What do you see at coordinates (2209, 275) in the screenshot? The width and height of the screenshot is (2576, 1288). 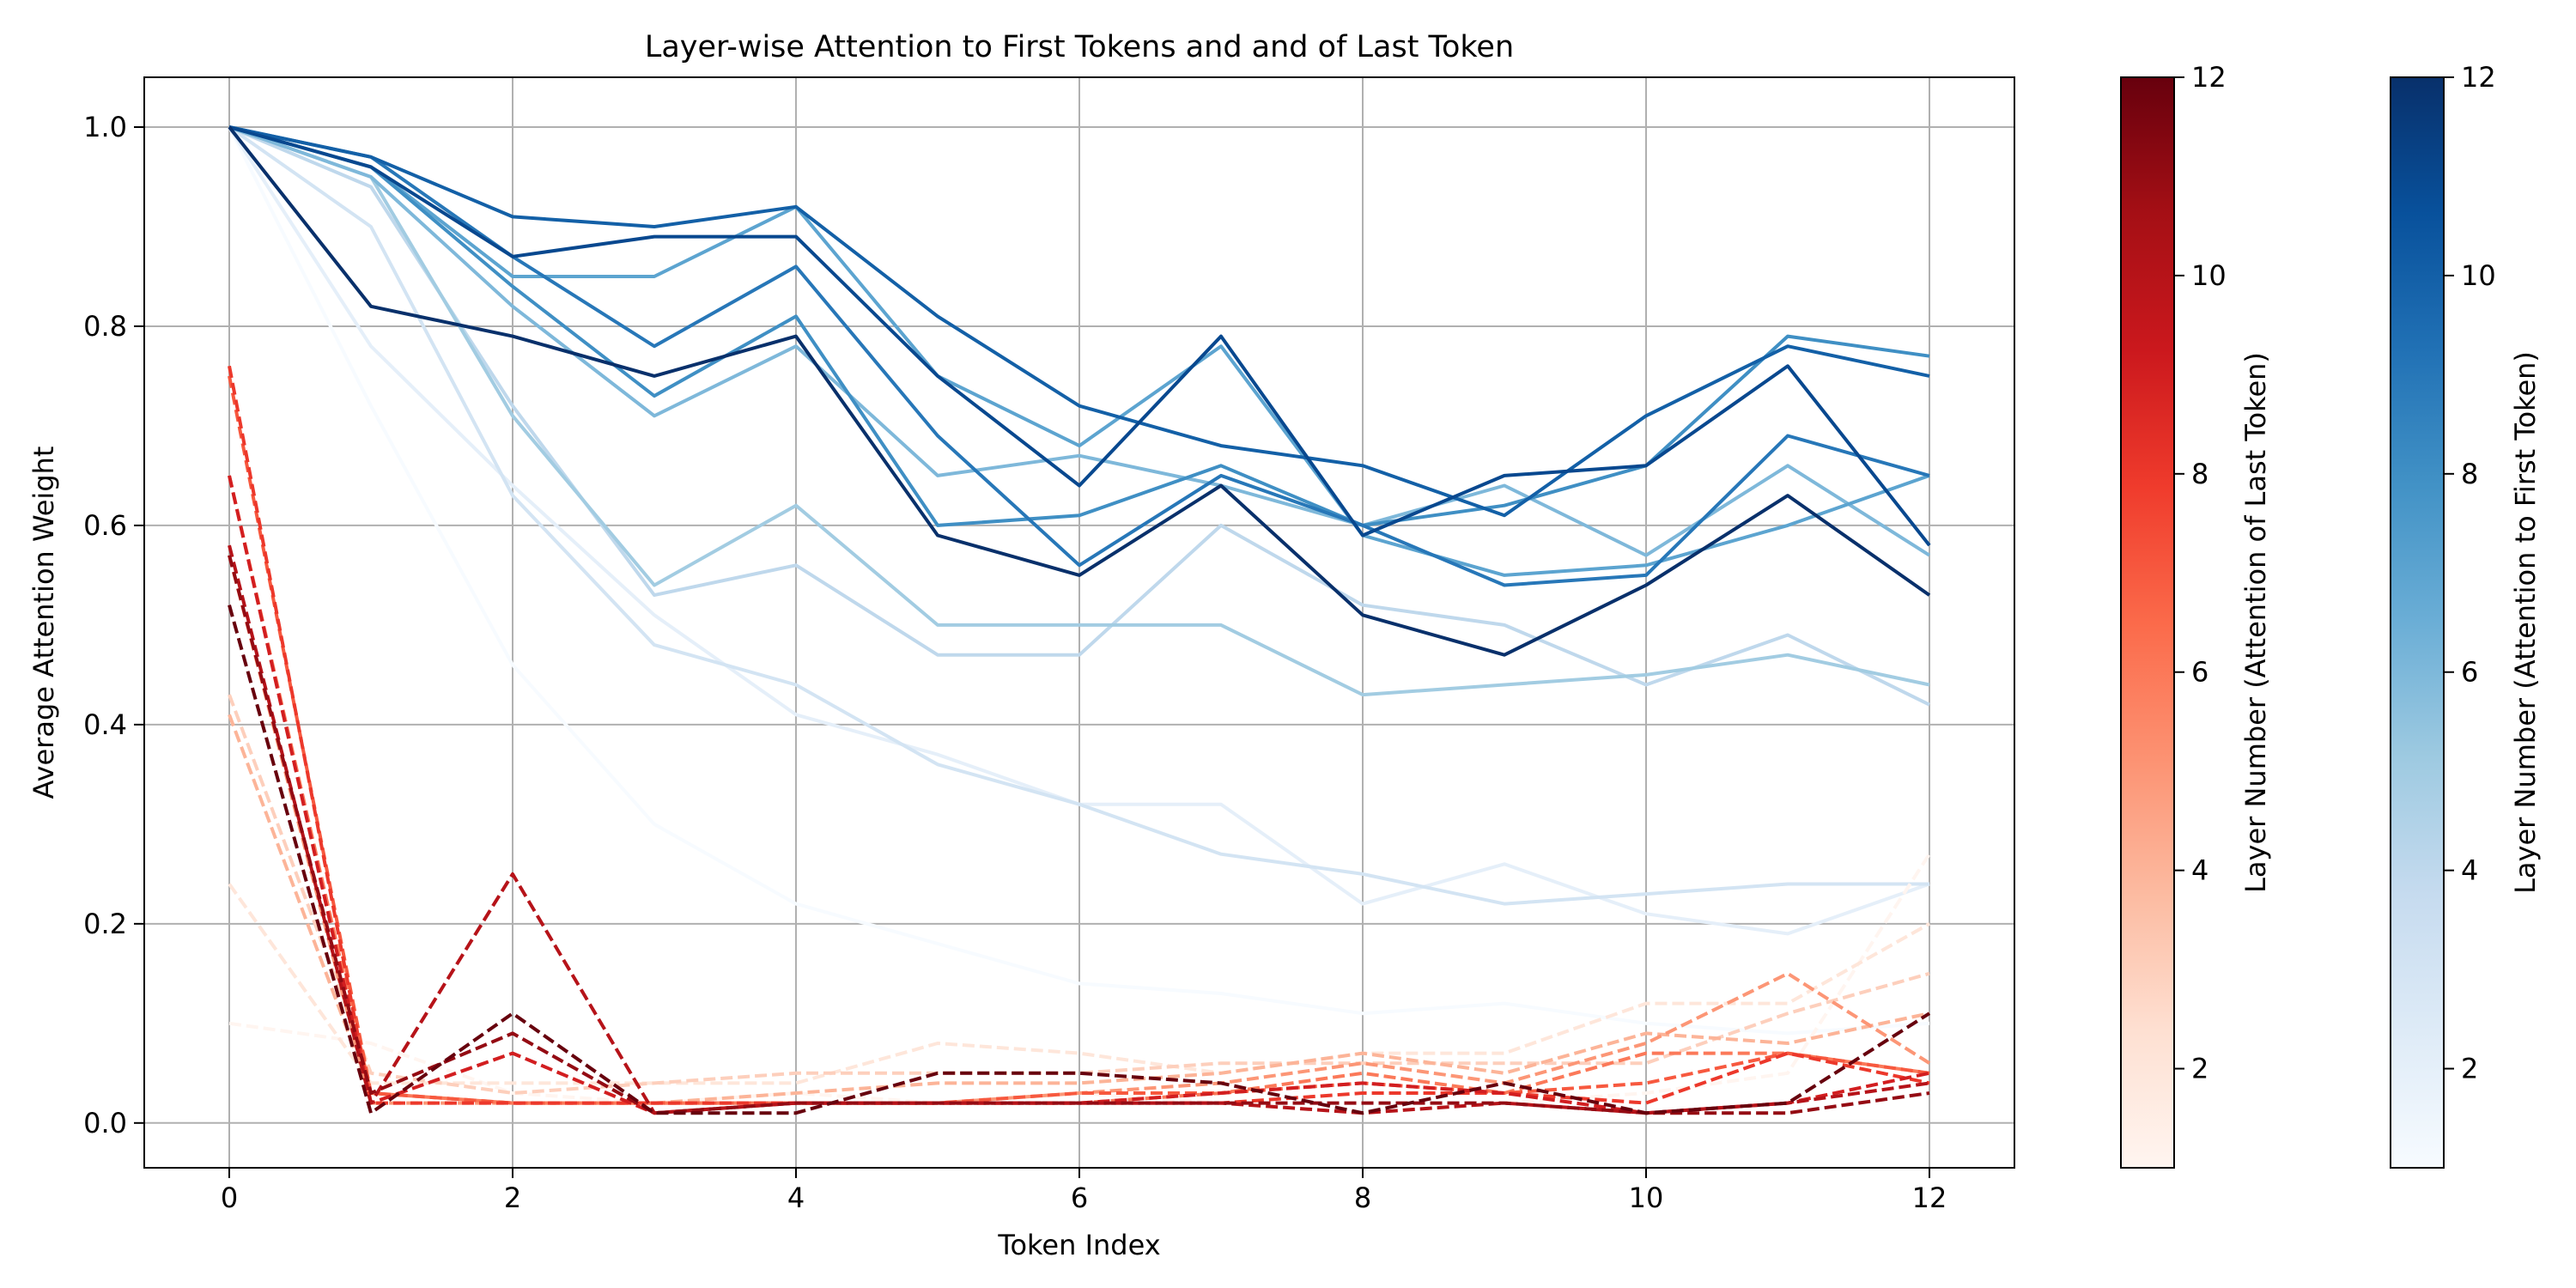 I see `colorbar-reds-tick-label: 10` at bounding box center [2209, 275].